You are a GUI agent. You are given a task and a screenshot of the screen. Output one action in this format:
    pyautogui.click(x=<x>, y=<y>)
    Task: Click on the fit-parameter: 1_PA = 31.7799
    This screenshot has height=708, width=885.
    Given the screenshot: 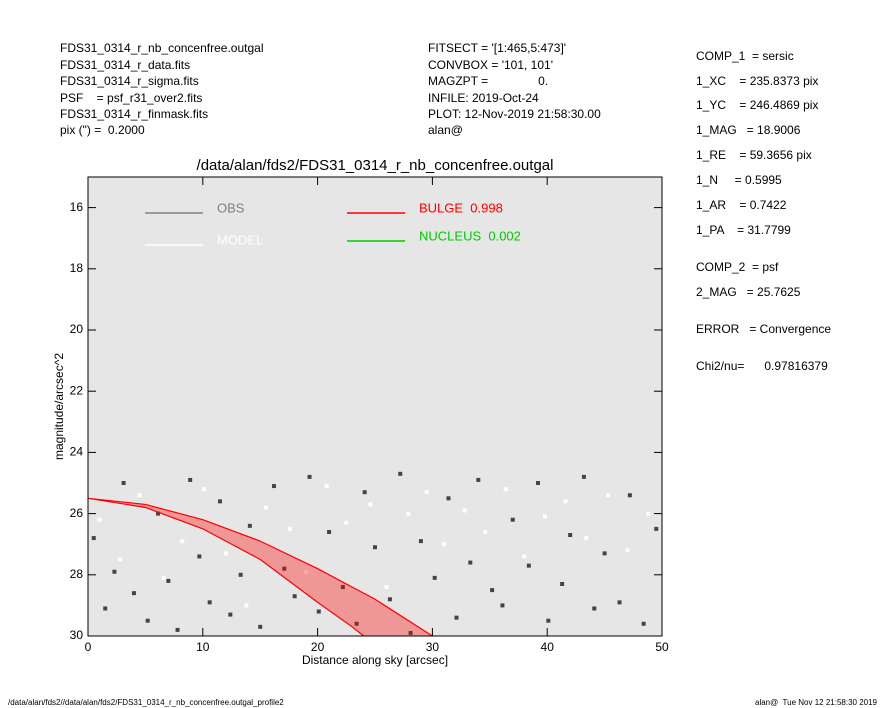 What is the action you would take?
    pyautogui.click(x=743, y=230)
    